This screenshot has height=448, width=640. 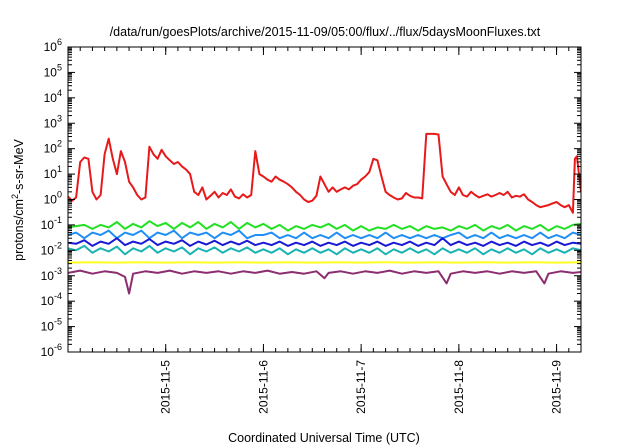 I want to click on y-tick-label: 10⁻², so click(x=51, y=248).